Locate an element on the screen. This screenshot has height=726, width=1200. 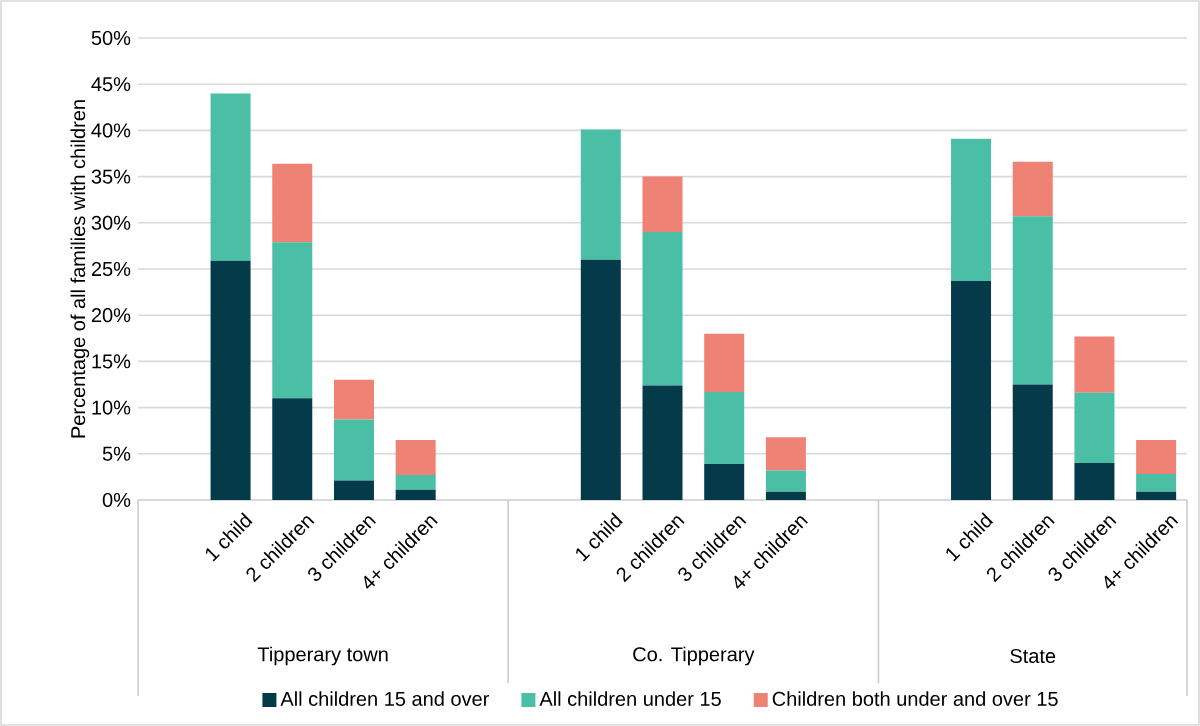
text: Co. Tipperary is located at coordinates (694, 656).